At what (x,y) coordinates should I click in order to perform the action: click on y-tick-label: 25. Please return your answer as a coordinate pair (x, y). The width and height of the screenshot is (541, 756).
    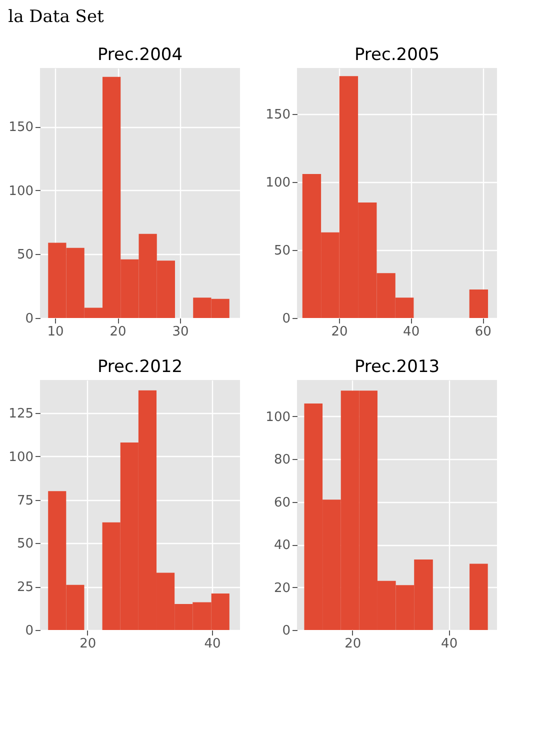
    Looking at the image, I should click on (25, 588).